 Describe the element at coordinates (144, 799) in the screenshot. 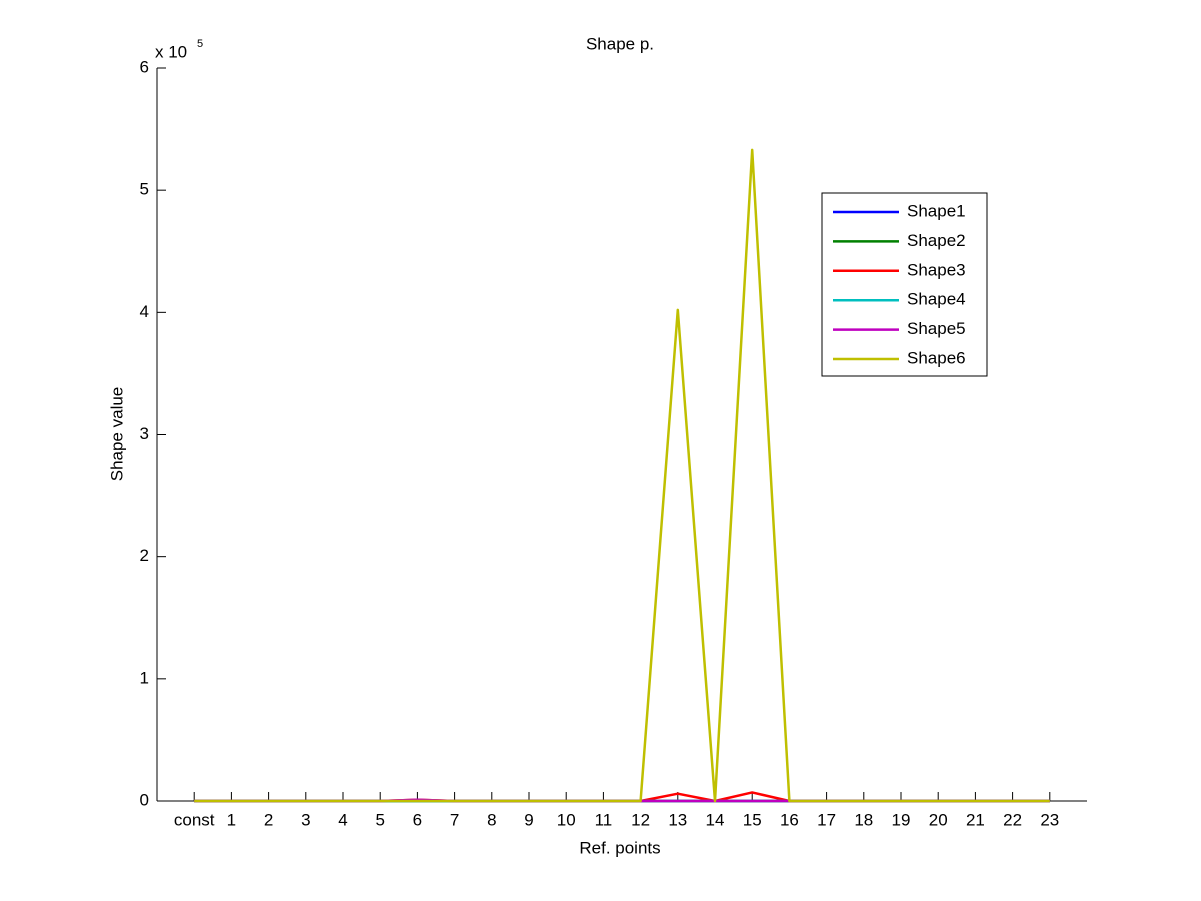

I see `y-tick-label: 0` at that location.